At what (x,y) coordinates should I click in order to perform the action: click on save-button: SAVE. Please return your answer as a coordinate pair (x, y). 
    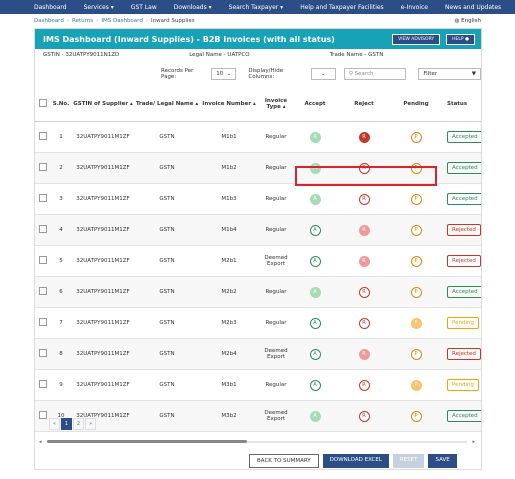
    Looking at the image, I should click on (442, 461).